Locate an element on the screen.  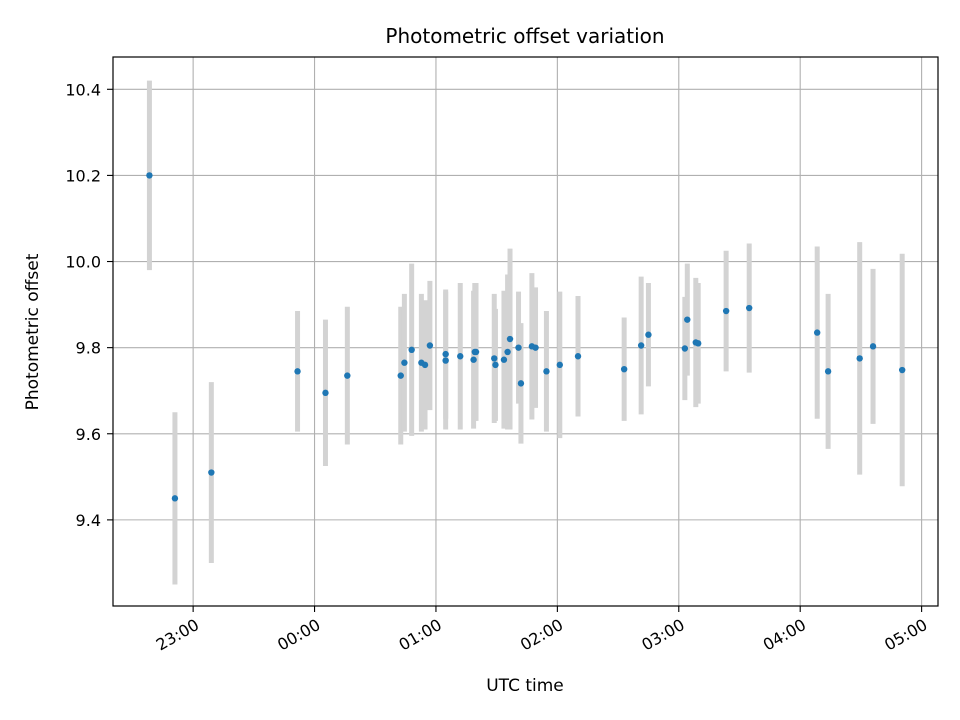
y-tick-label: 9.8 is located at coordinates (88, 348).